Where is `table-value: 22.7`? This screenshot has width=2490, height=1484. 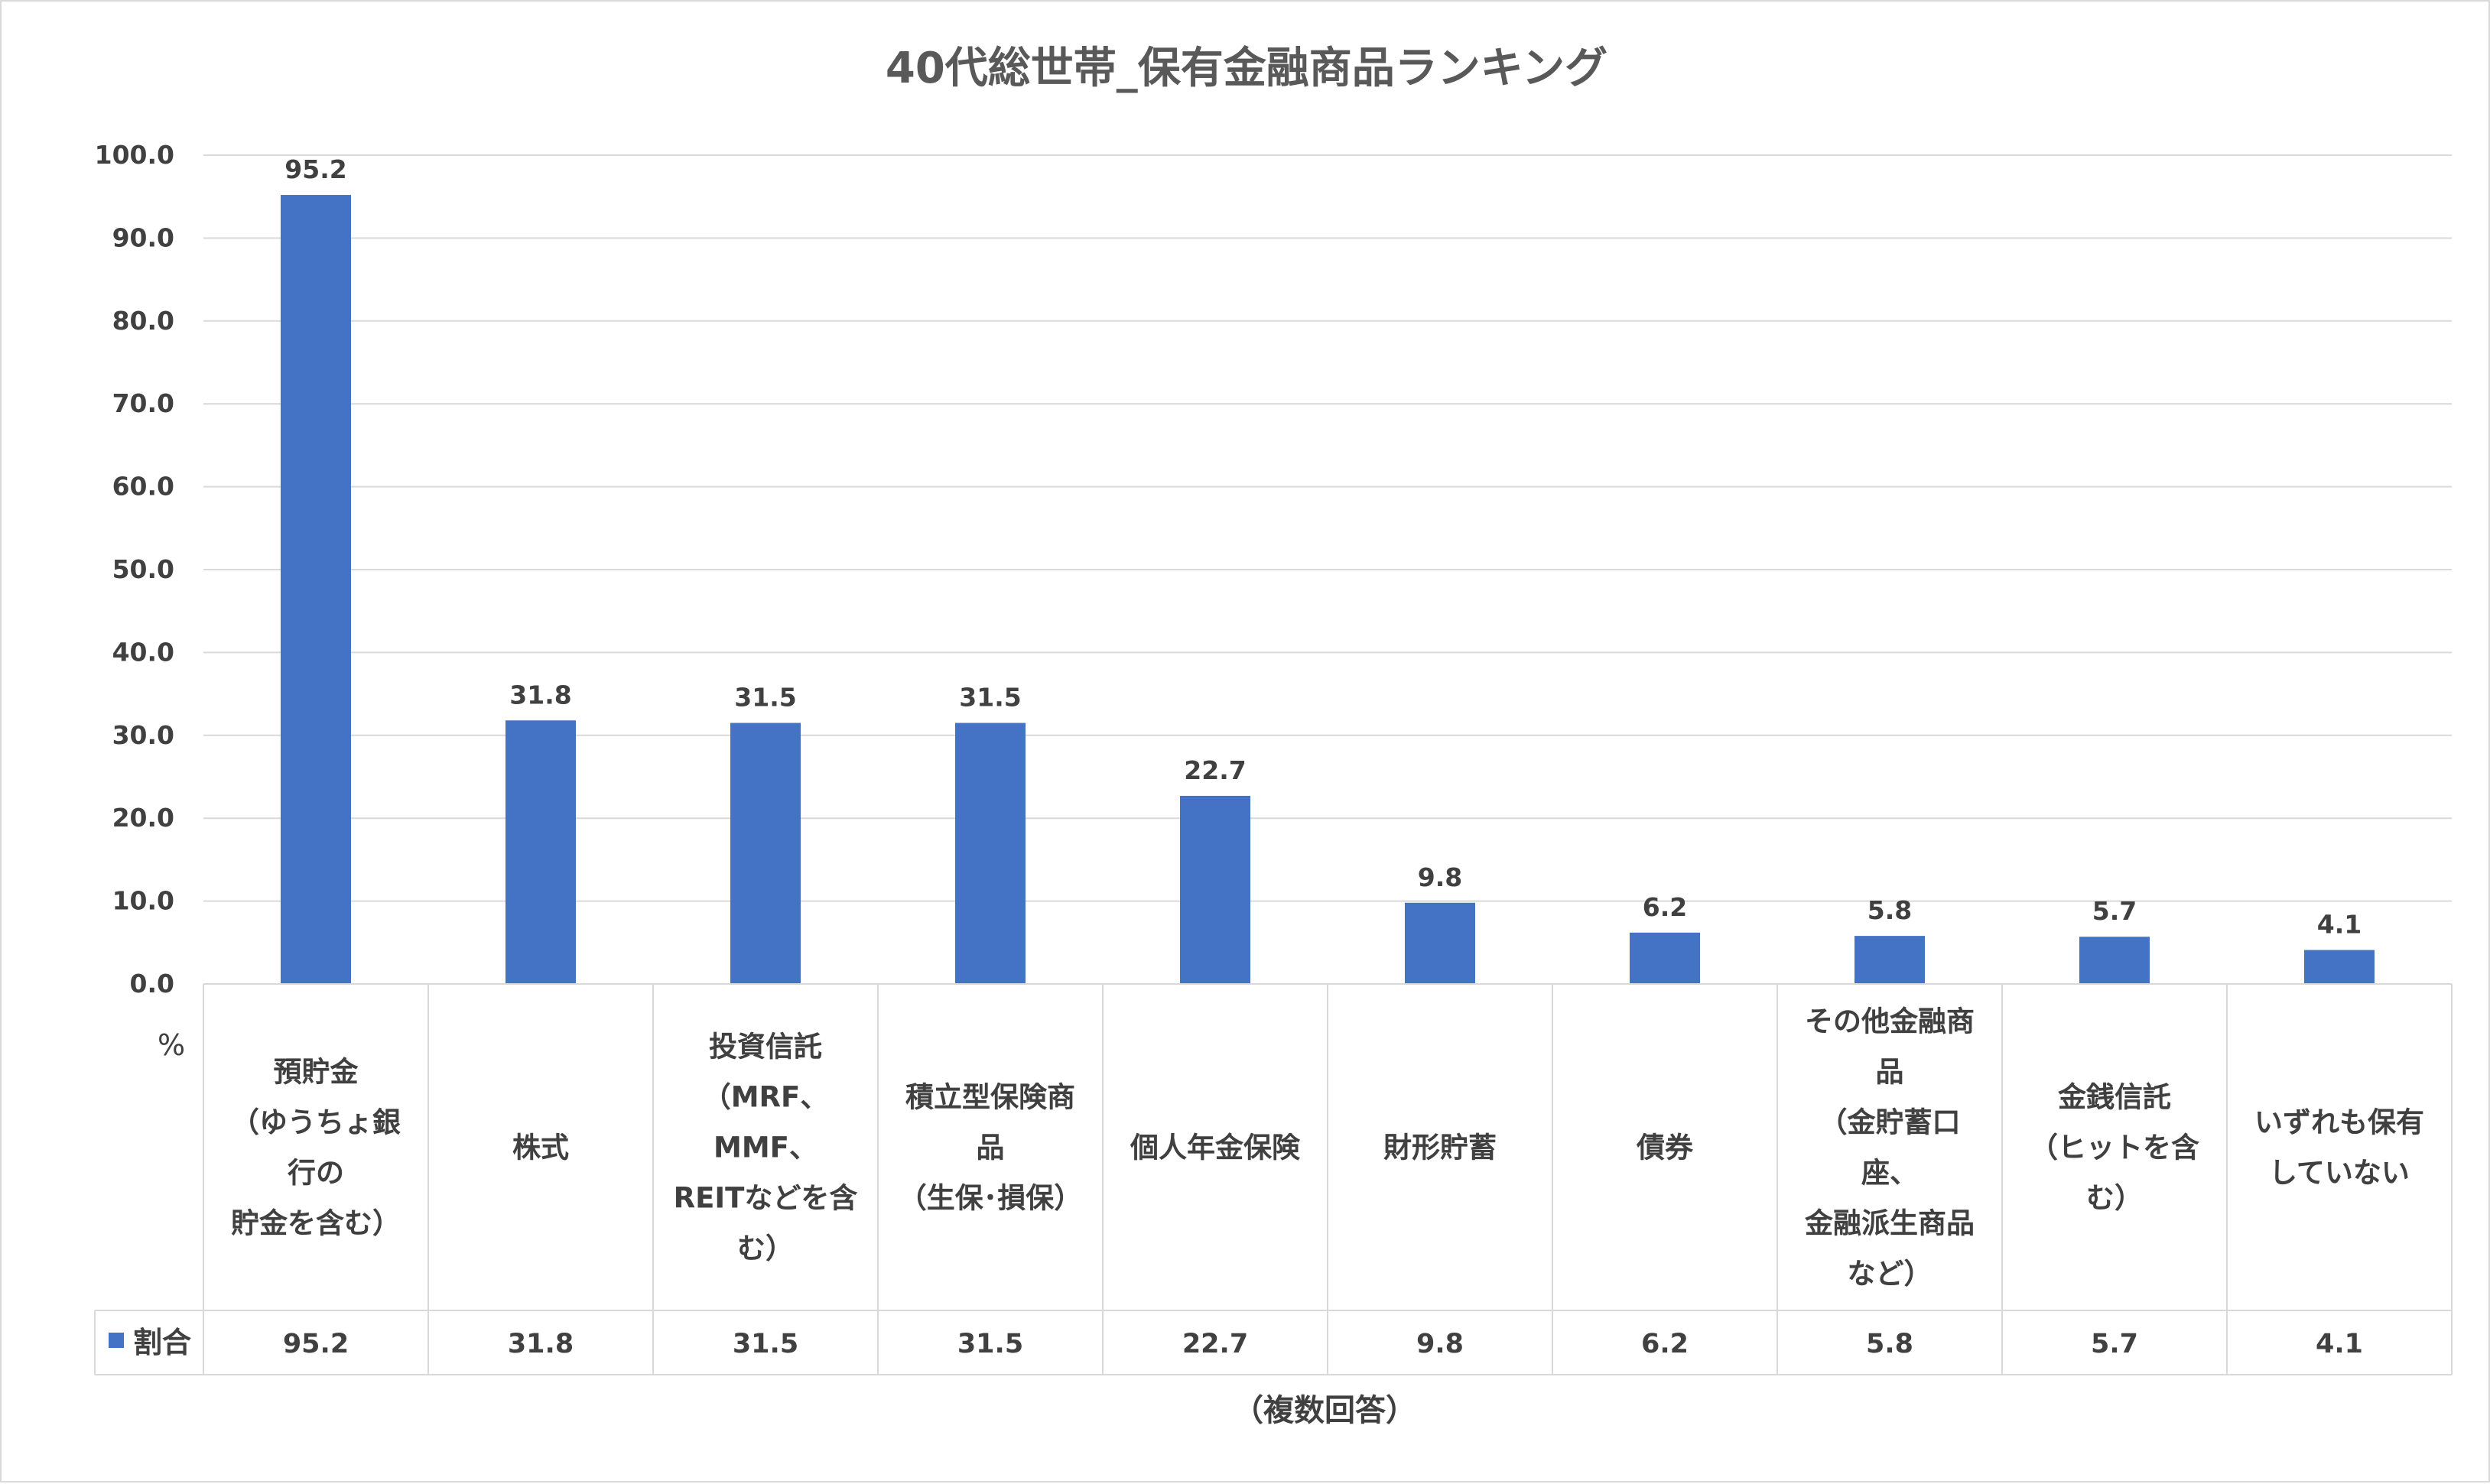 table-value: 22.7 is located at coordinates (1215, 1344).